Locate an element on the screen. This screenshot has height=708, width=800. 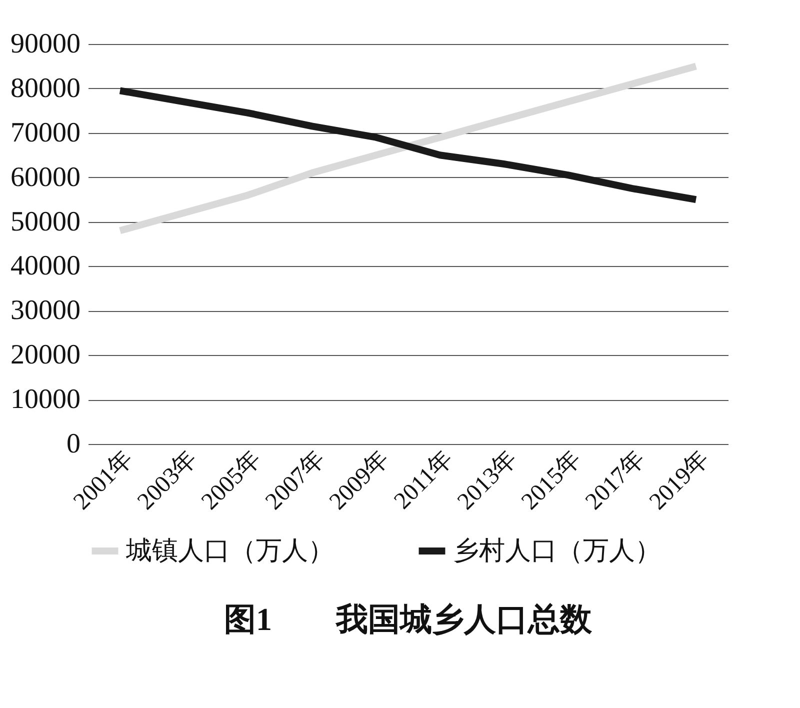
legend-label: 乡村人口（万人） is located at coordinates (557, 550).